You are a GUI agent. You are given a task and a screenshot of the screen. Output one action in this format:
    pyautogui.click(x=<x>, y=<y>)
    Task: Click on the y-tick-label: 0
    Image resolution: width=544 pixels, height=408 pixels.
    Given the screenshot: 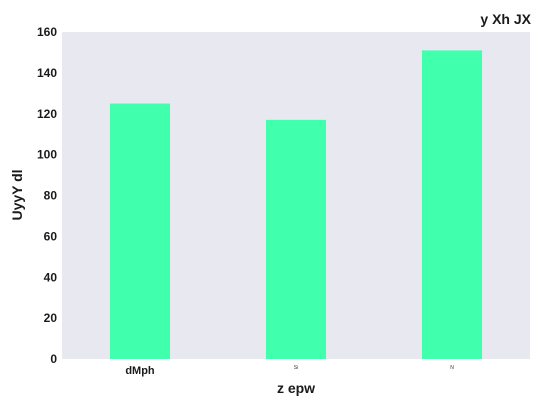 What is the action you would take?
    pyautogui.click(x=53, y=359)
    